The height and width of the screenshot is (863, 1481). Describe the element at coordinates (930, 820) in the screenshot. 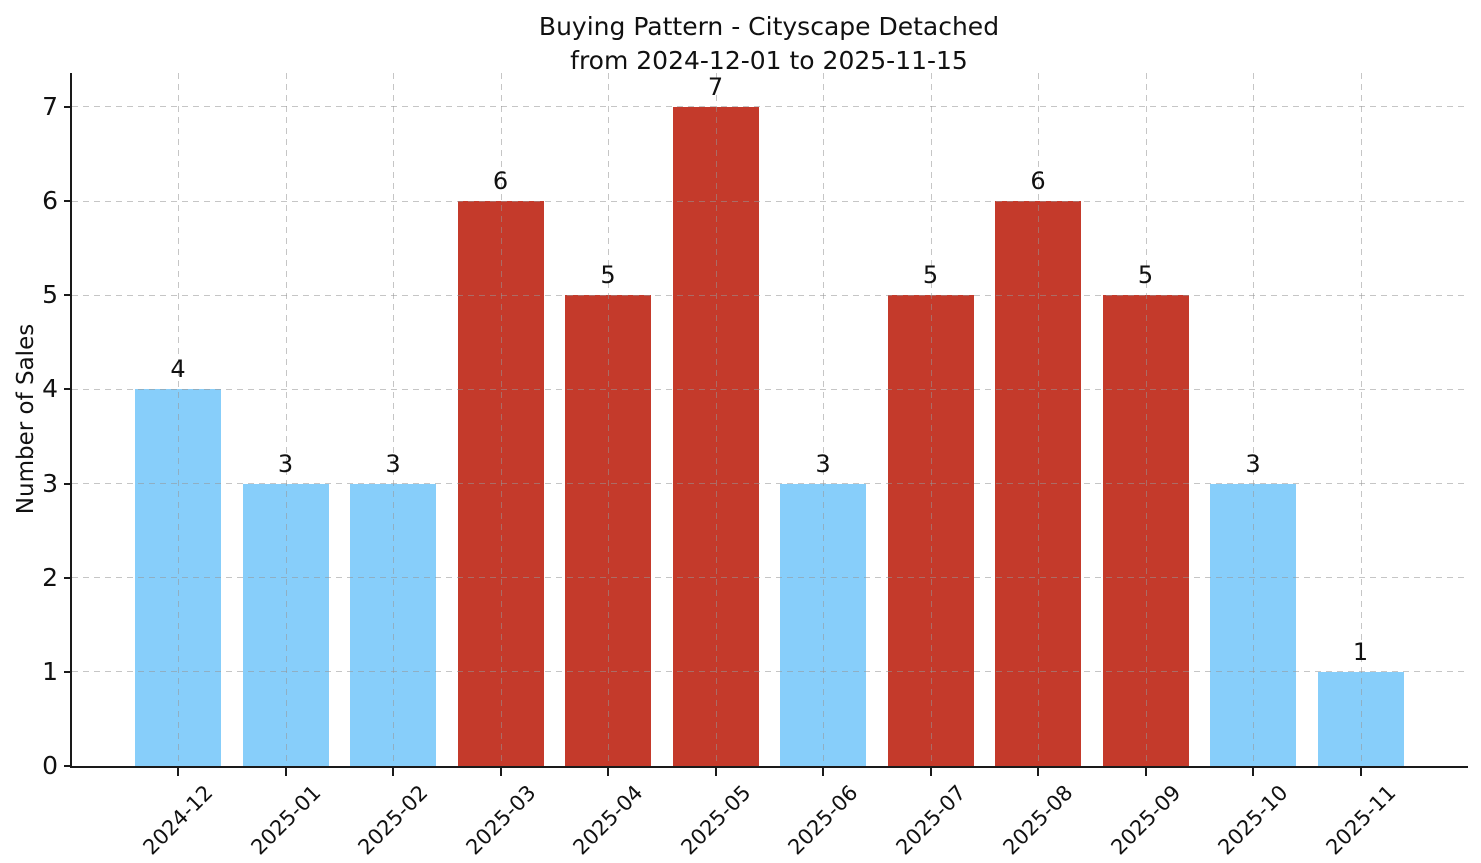

I see `x-tick-label: 2025-07` at that location.